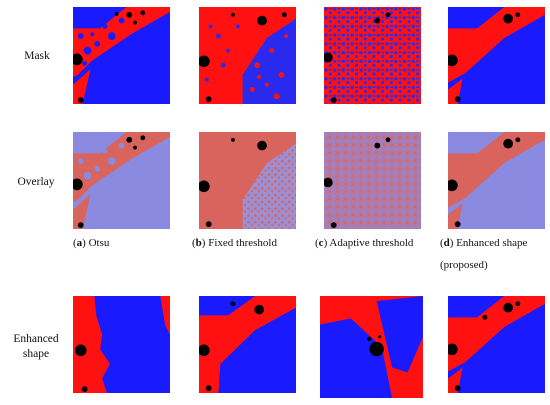  What do you see at coordinates (372, 55) in the screenshot?
I see `mask-adaptive-threshold-image` at bounding box center [372, 55].